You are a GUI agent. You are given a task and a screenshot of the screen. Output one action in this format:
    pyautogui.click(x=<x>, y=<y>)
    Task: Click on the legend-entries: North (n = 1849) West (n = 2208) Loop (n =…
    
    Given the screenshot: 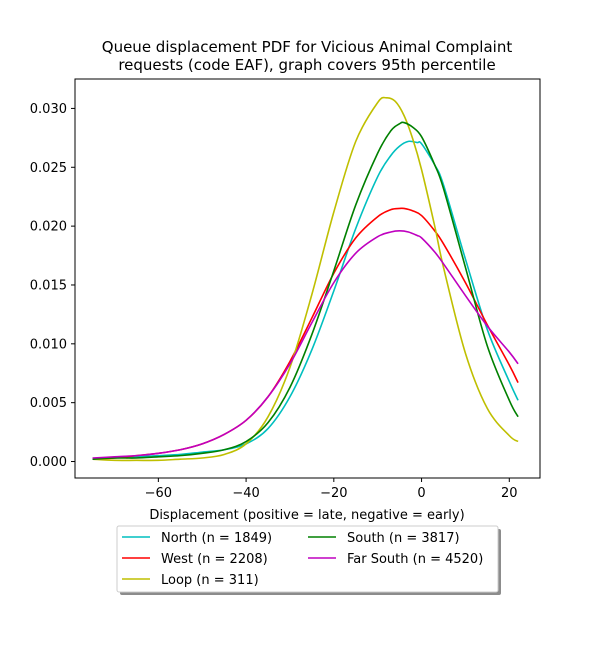 What is the action you would take?
    pyautogui.click(x=302, y=559)
    